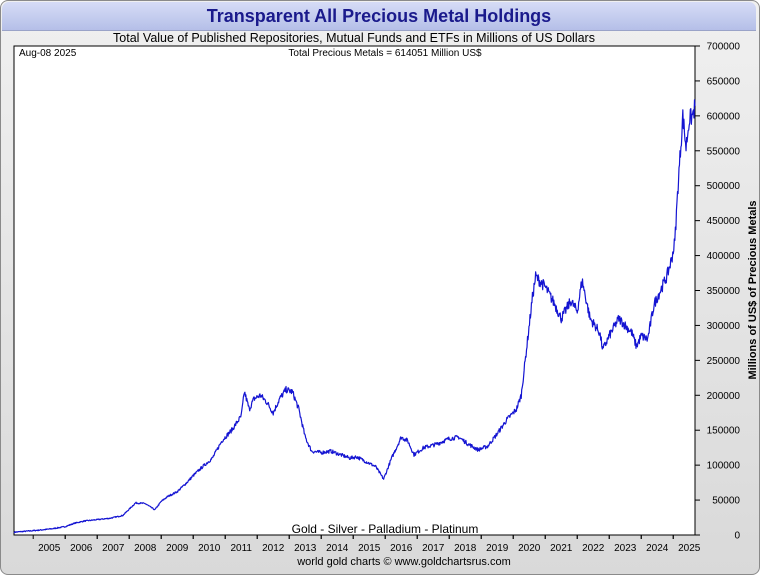 This screenshot has width=760, height=575. What do you see at coordinates (724, 361) in the screenshot?
I see `y-tick-label: 250000` at bounding box center [724, 361].